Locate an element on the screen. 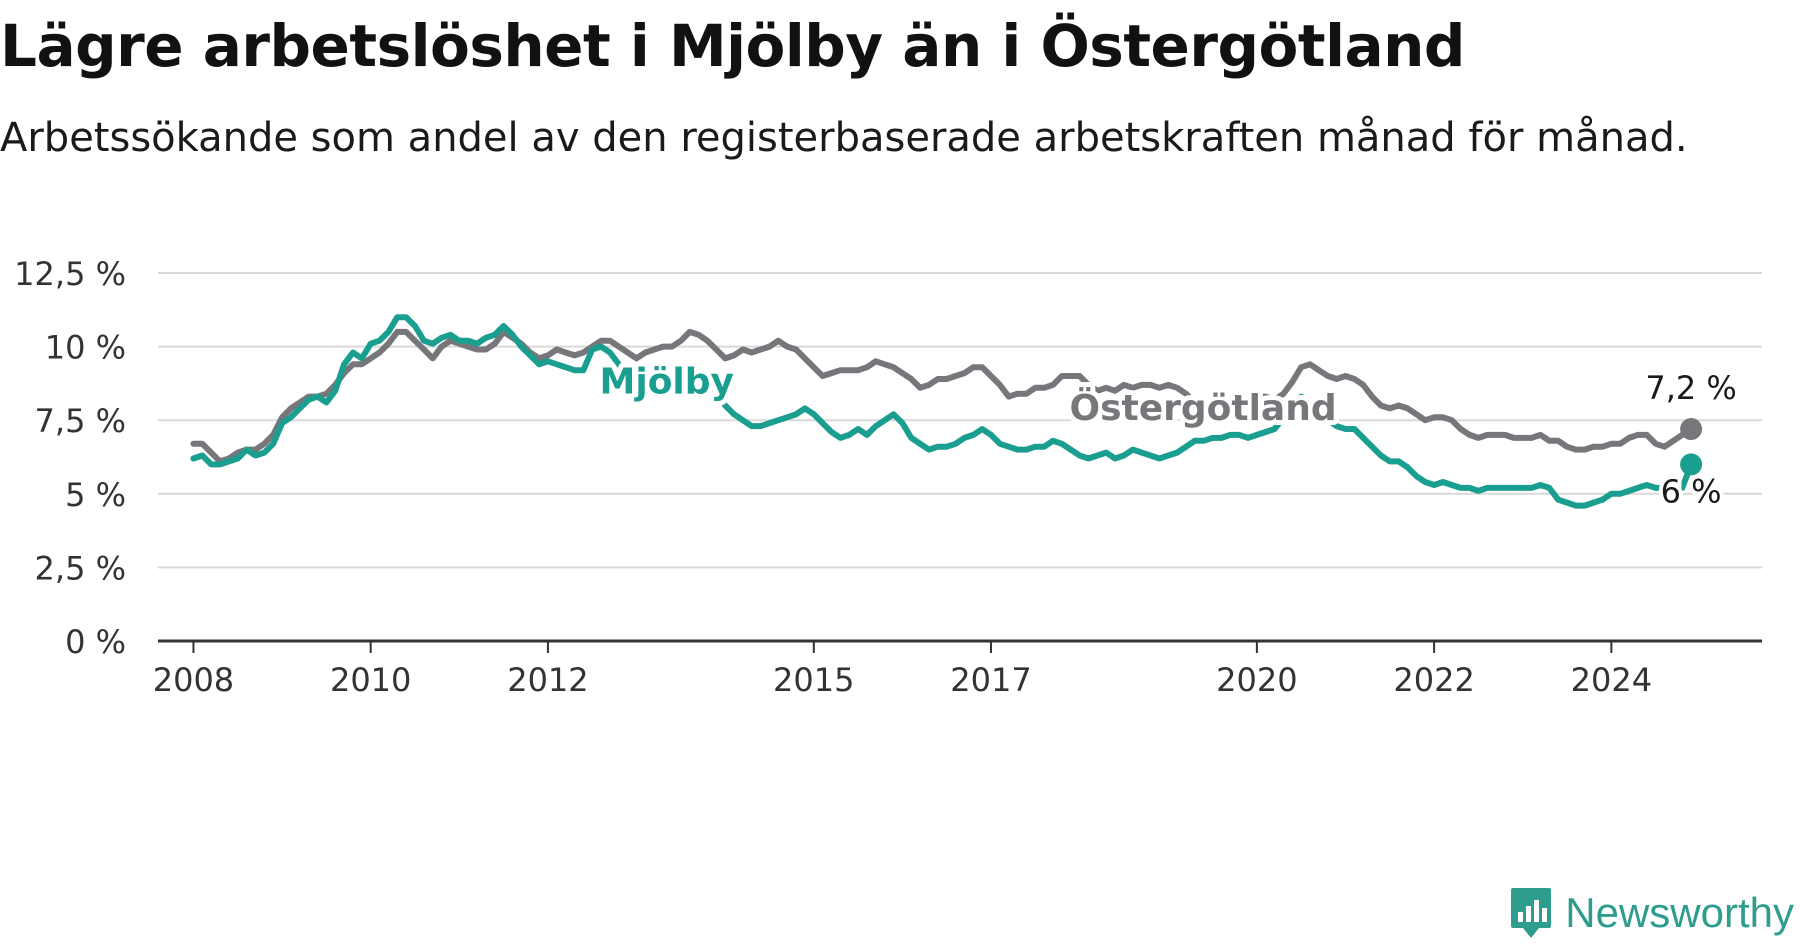 Image resolution: width=1800 pixels, height=948 pixels. x-tick-label: 2015 is located at coordinates (813, 680).